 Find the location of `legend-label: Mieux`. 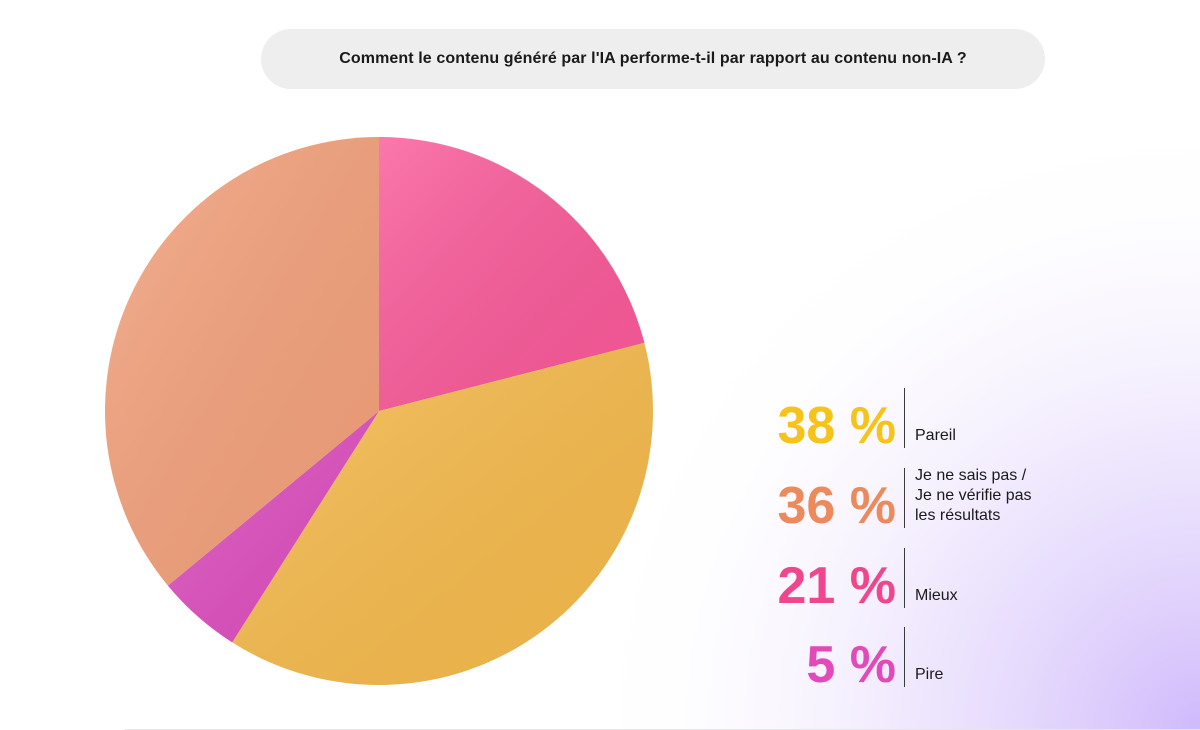

legend-label: Mieux is located at coordinates (936, 595).